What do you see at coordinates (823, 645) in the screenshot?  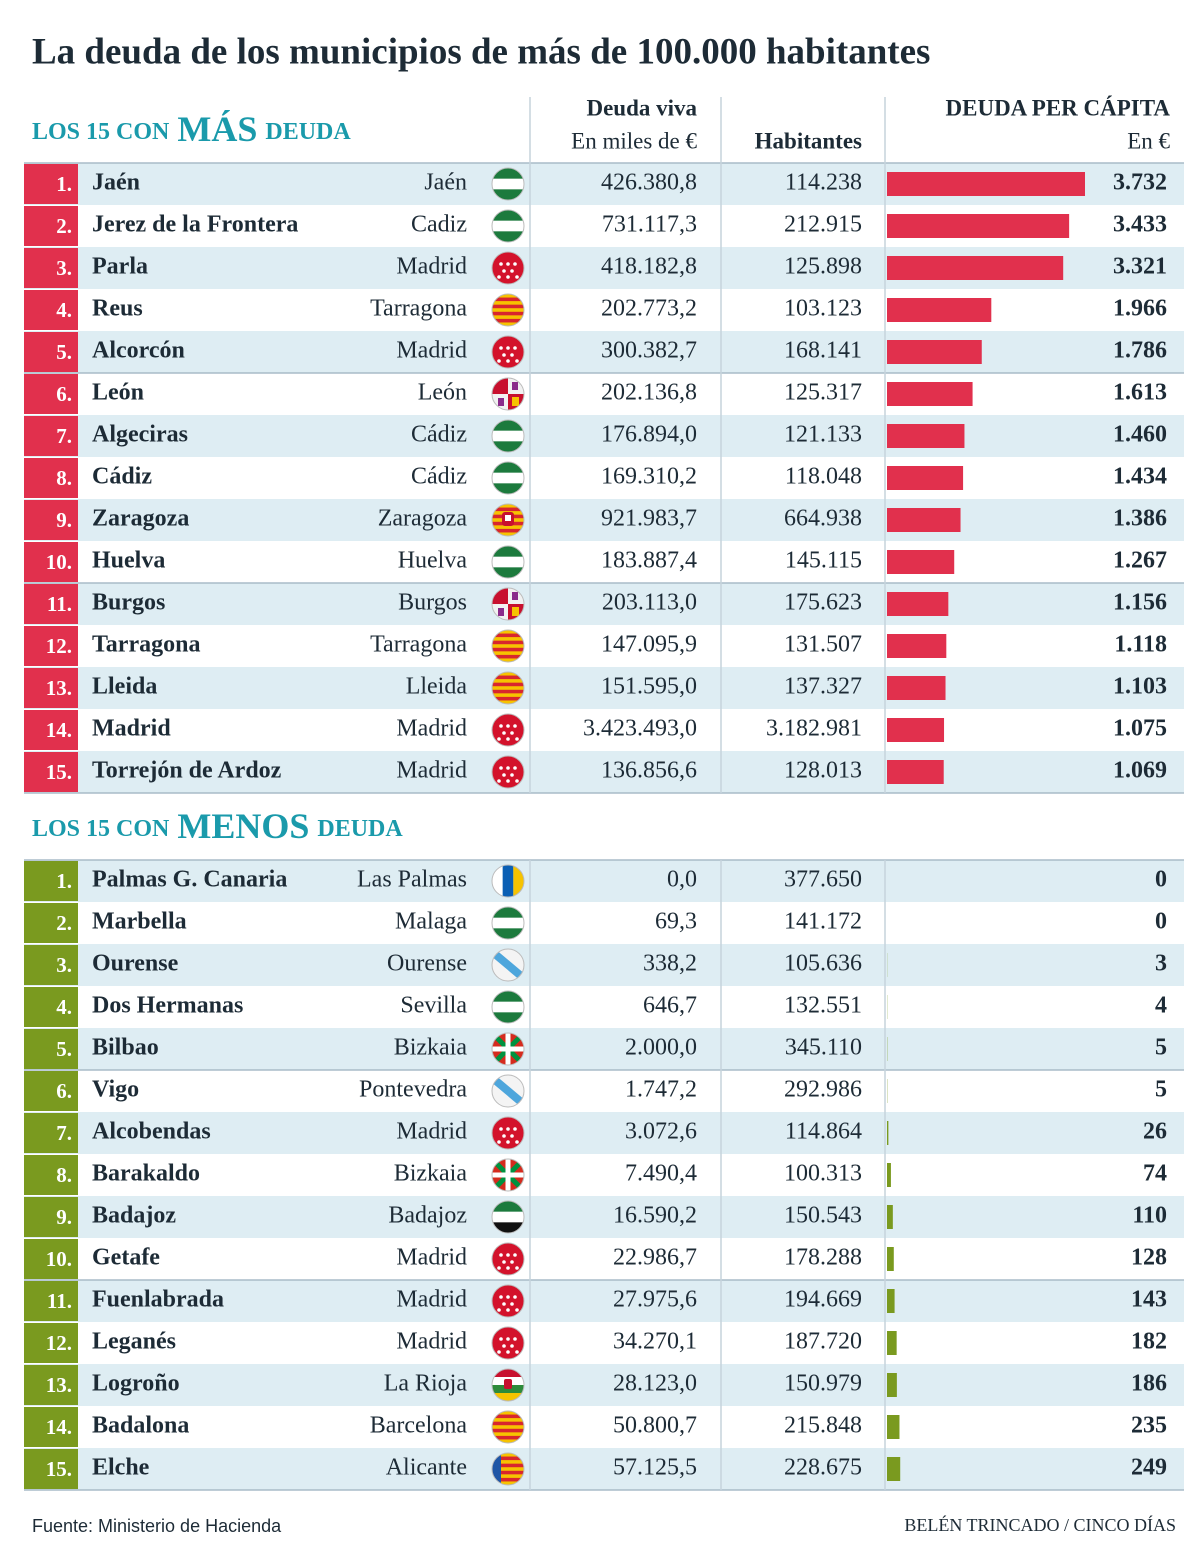 I see `population: 131.507` at bounding box center [823, 645].